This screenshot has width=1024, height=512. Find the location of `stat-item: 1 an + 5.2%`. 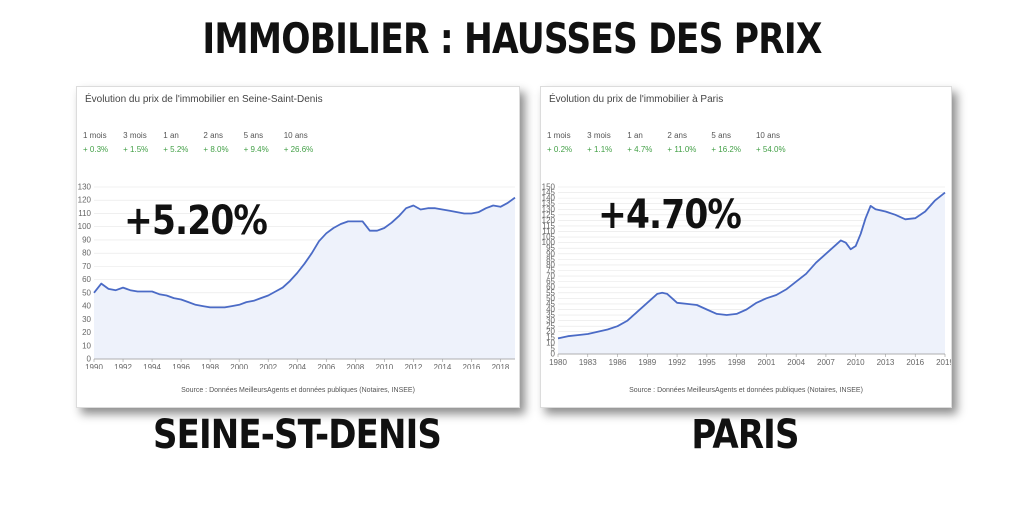

stat-item: 1 an + 5.2% is located at coordinates (175, 142).